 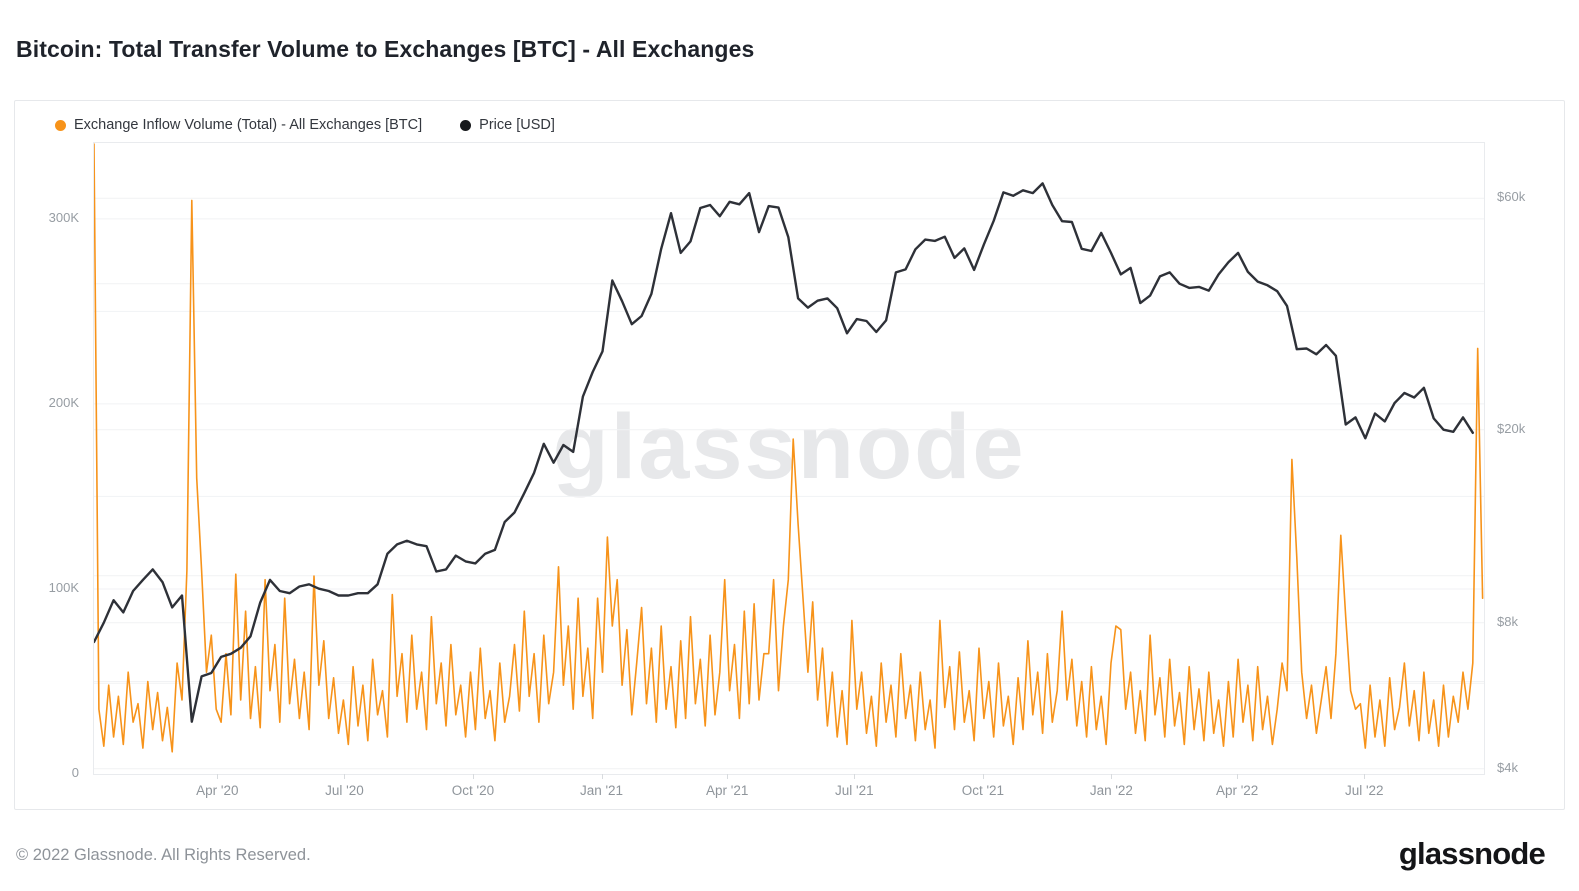 What do you see at coordinates (344, 790) in the screenshot?
I see `x-axis-tick-label: Jul '20` at bounding box center [344, 790].